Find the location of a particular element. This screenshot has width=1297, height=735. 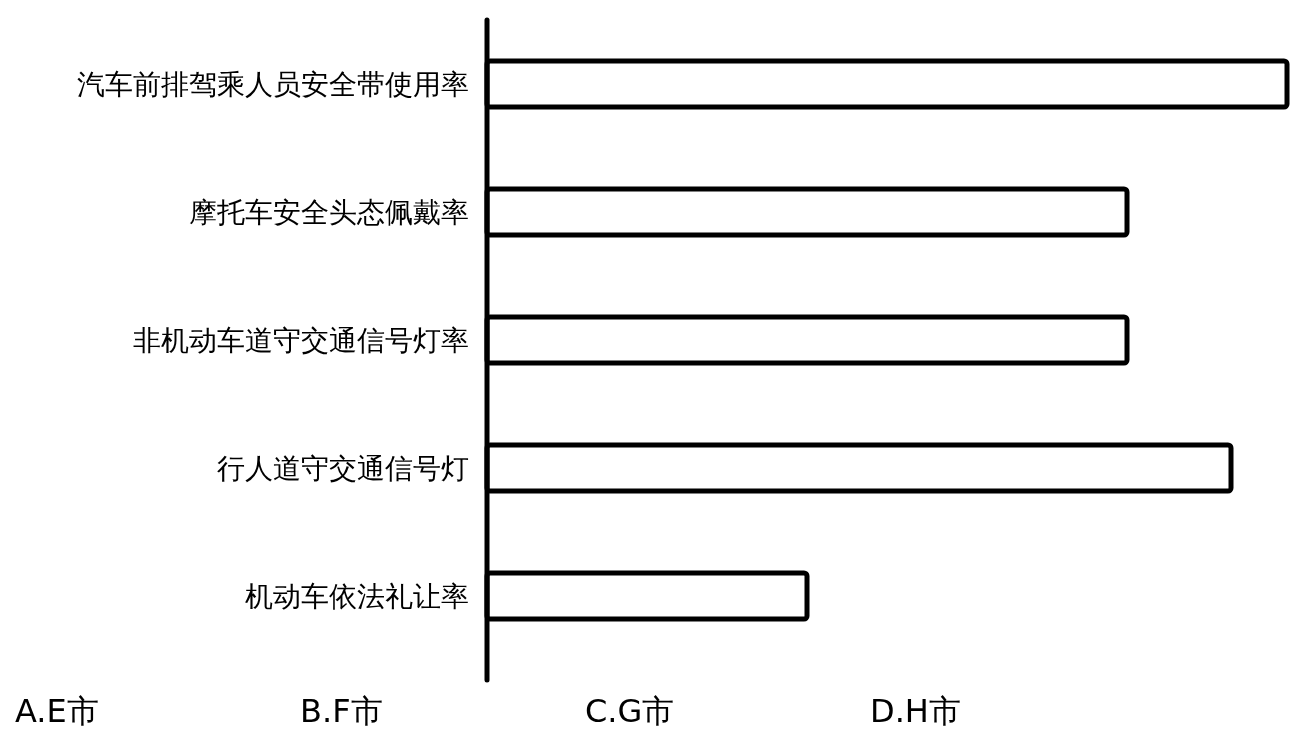

text: D.H市 is located at coordinates (915, 711).